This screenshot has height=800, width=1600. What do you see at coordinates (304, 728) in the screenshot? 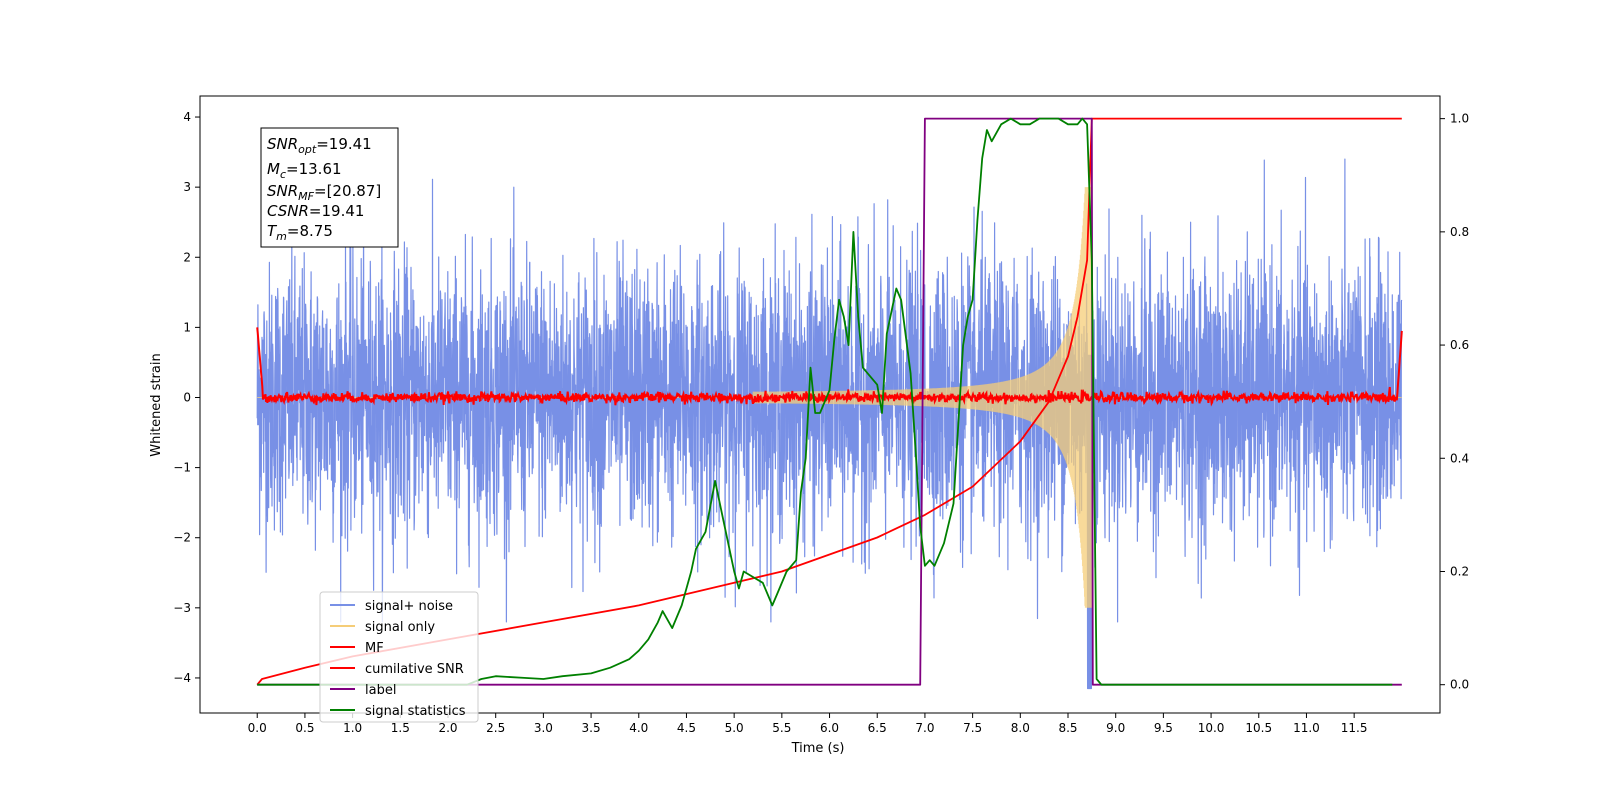
I see `x-tick-label: 0.5` at bounding box center [304, 728].